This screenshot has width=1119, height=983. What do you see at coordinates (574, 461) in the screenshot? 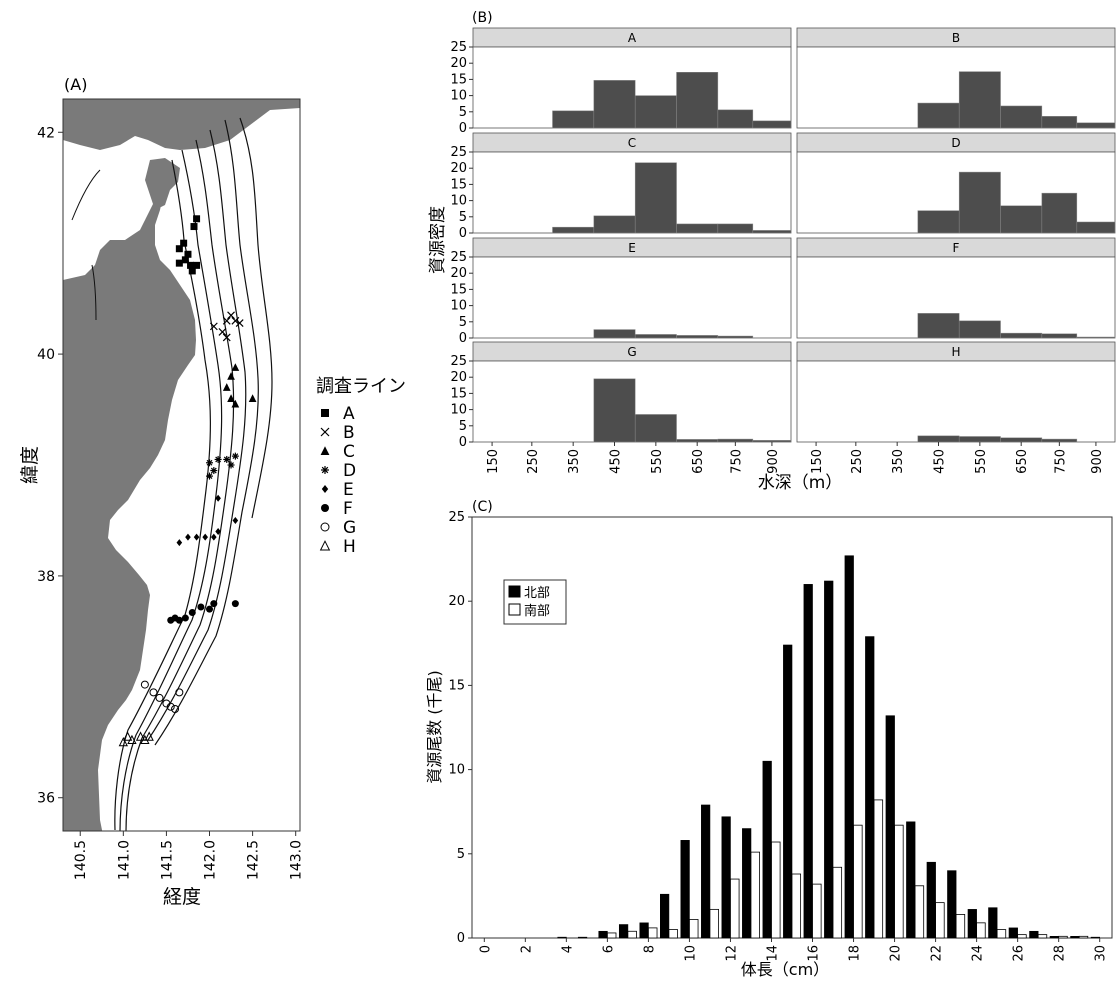
I see `facet-x-tick-label: 350` at bounding box center [574, 461].